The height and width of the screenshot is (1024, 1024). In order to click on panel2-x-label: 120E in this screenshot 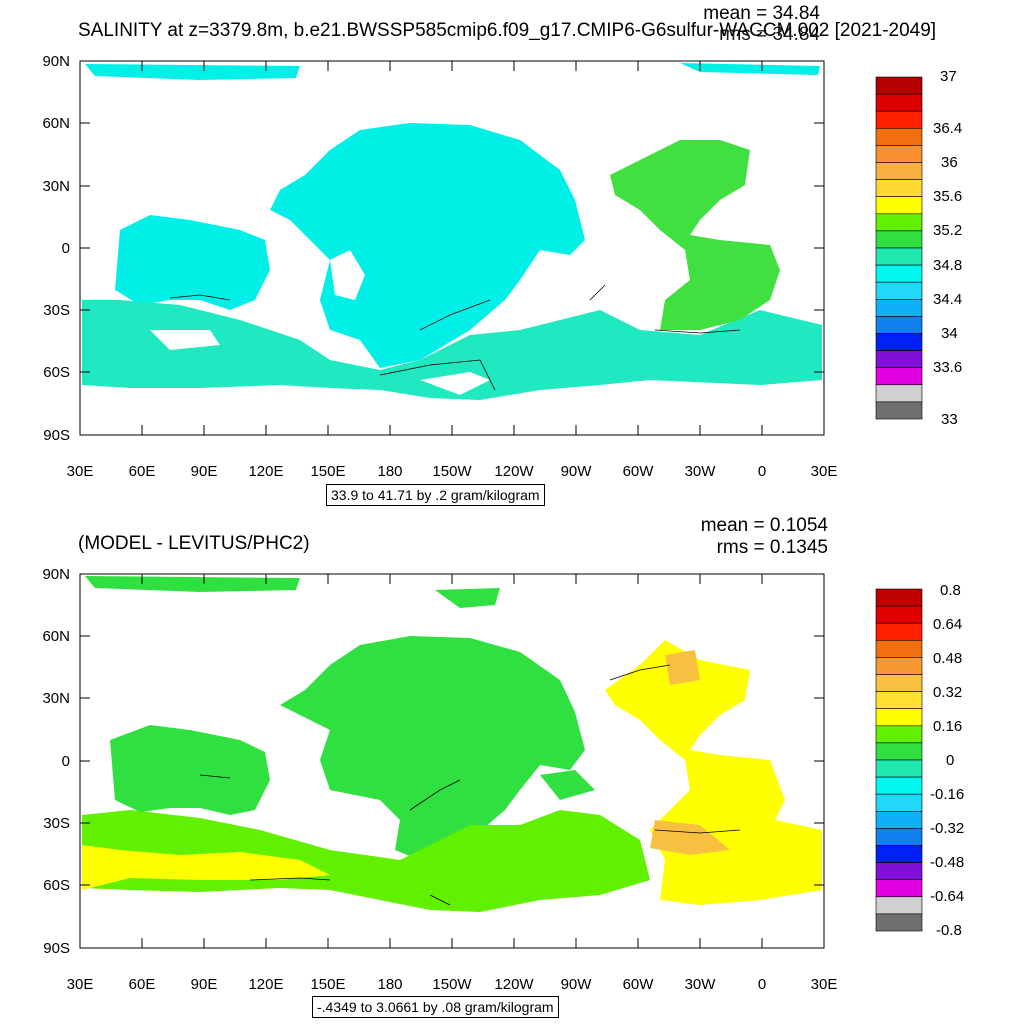, I will do `click(266, 984)`.